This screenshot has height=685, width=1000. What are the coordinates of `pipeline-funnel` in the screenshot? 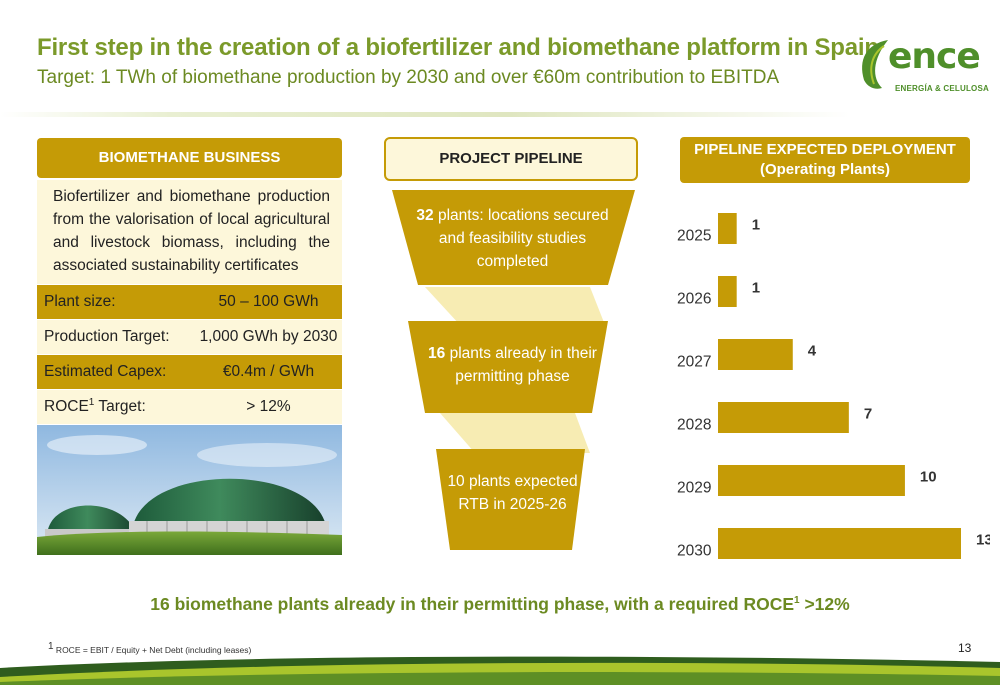 It's located at (513, 370).